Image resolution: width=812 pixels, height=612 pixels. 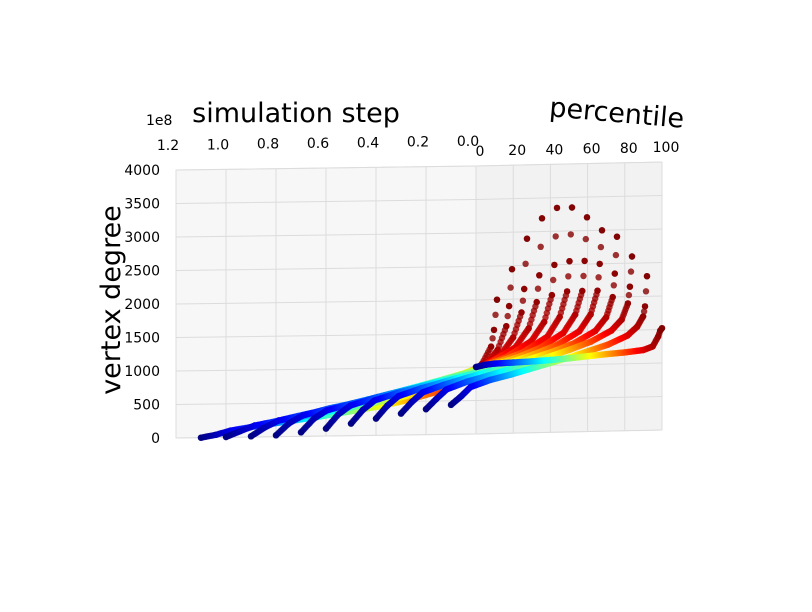 What do you see at coordinates (218, 145) in the screenshot?
I see `y-tick-label: 1.0` at bounding box center [218, 145].